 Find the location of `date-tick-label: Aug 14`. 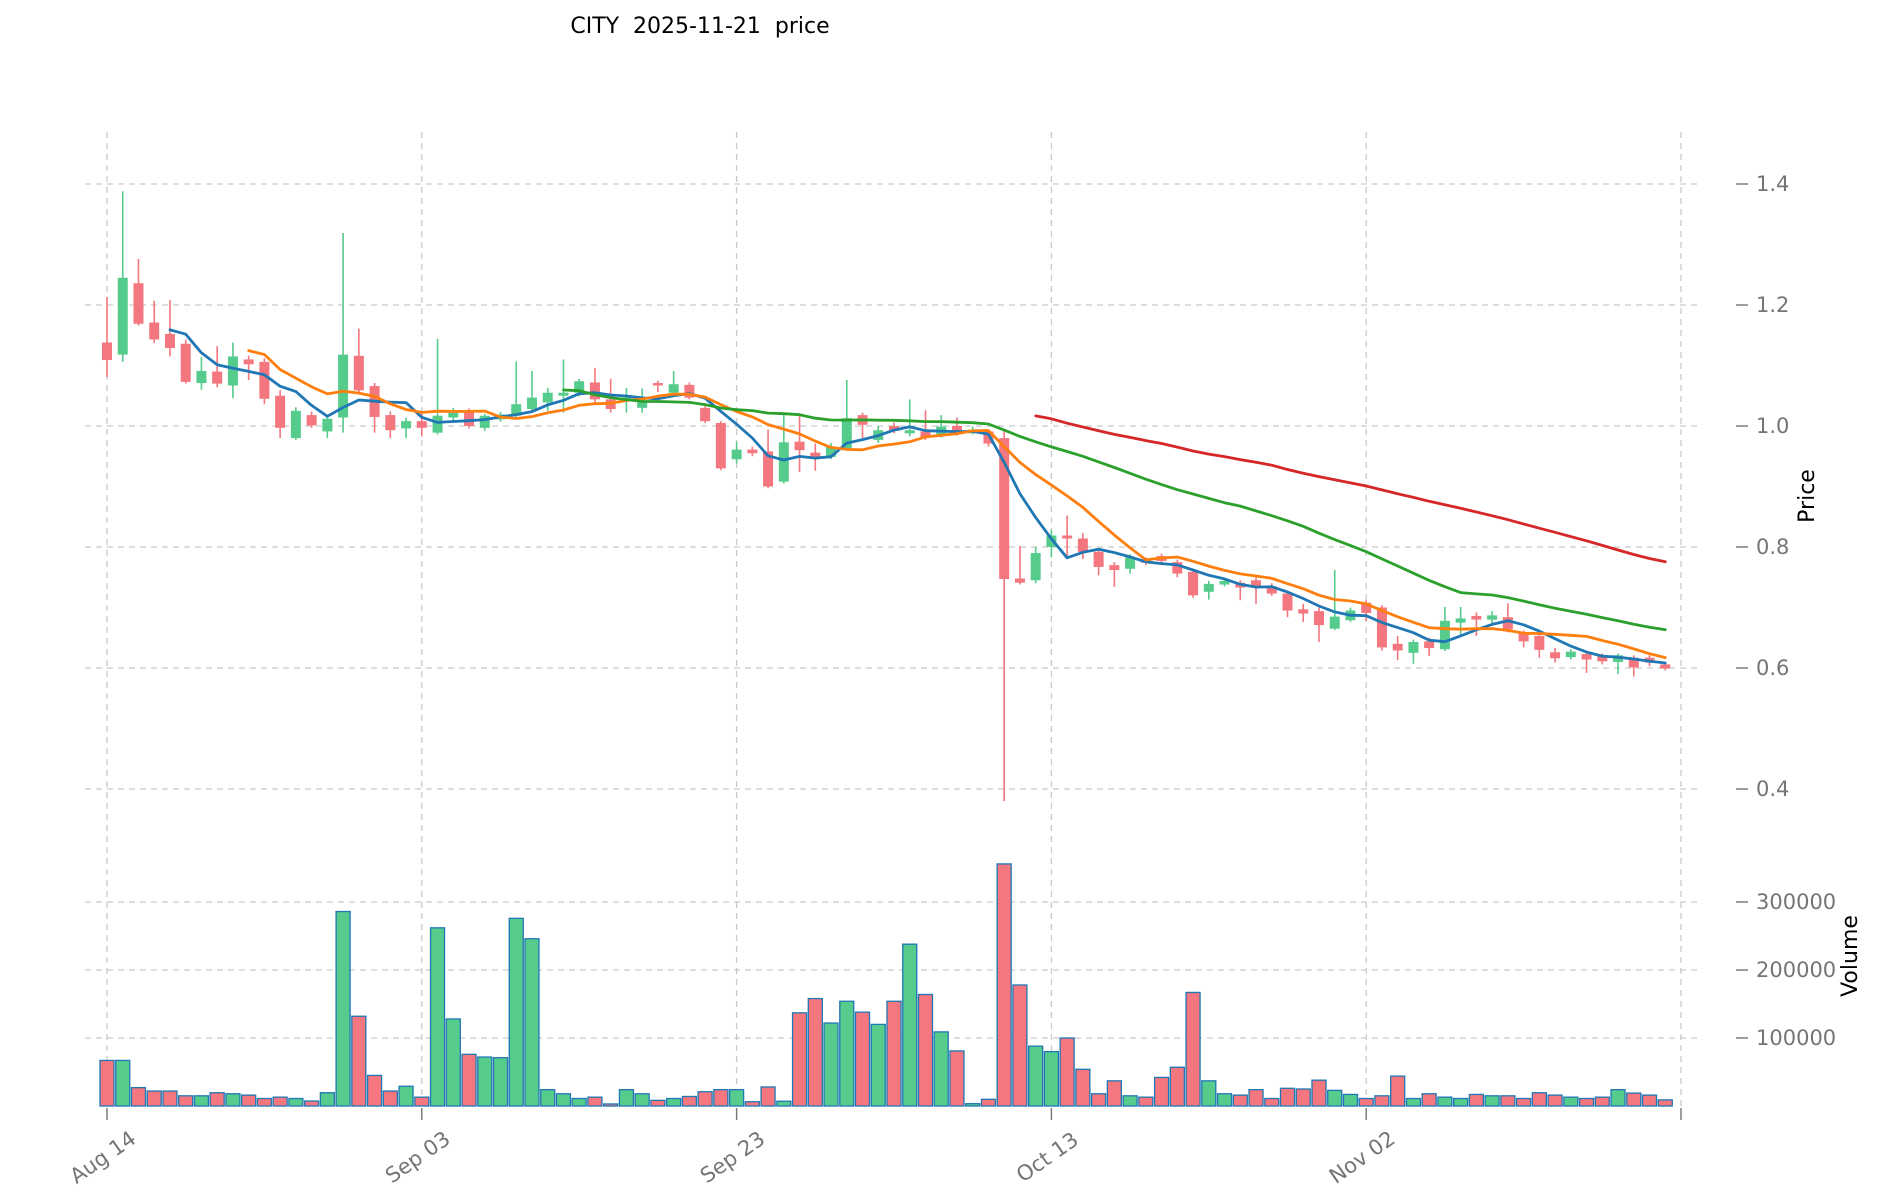

date-tick-label: Aug 14 is located at coordinates (103, 1157).